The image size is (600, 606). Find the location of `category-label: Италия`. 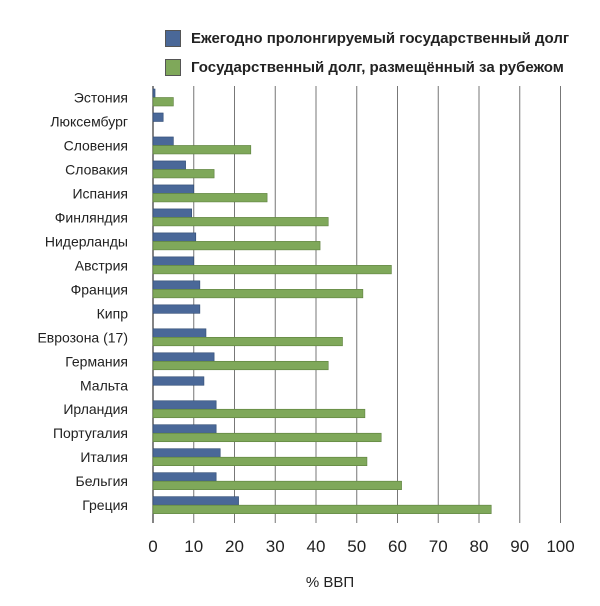

category-label: Италия is located at coordinates (104, 457).